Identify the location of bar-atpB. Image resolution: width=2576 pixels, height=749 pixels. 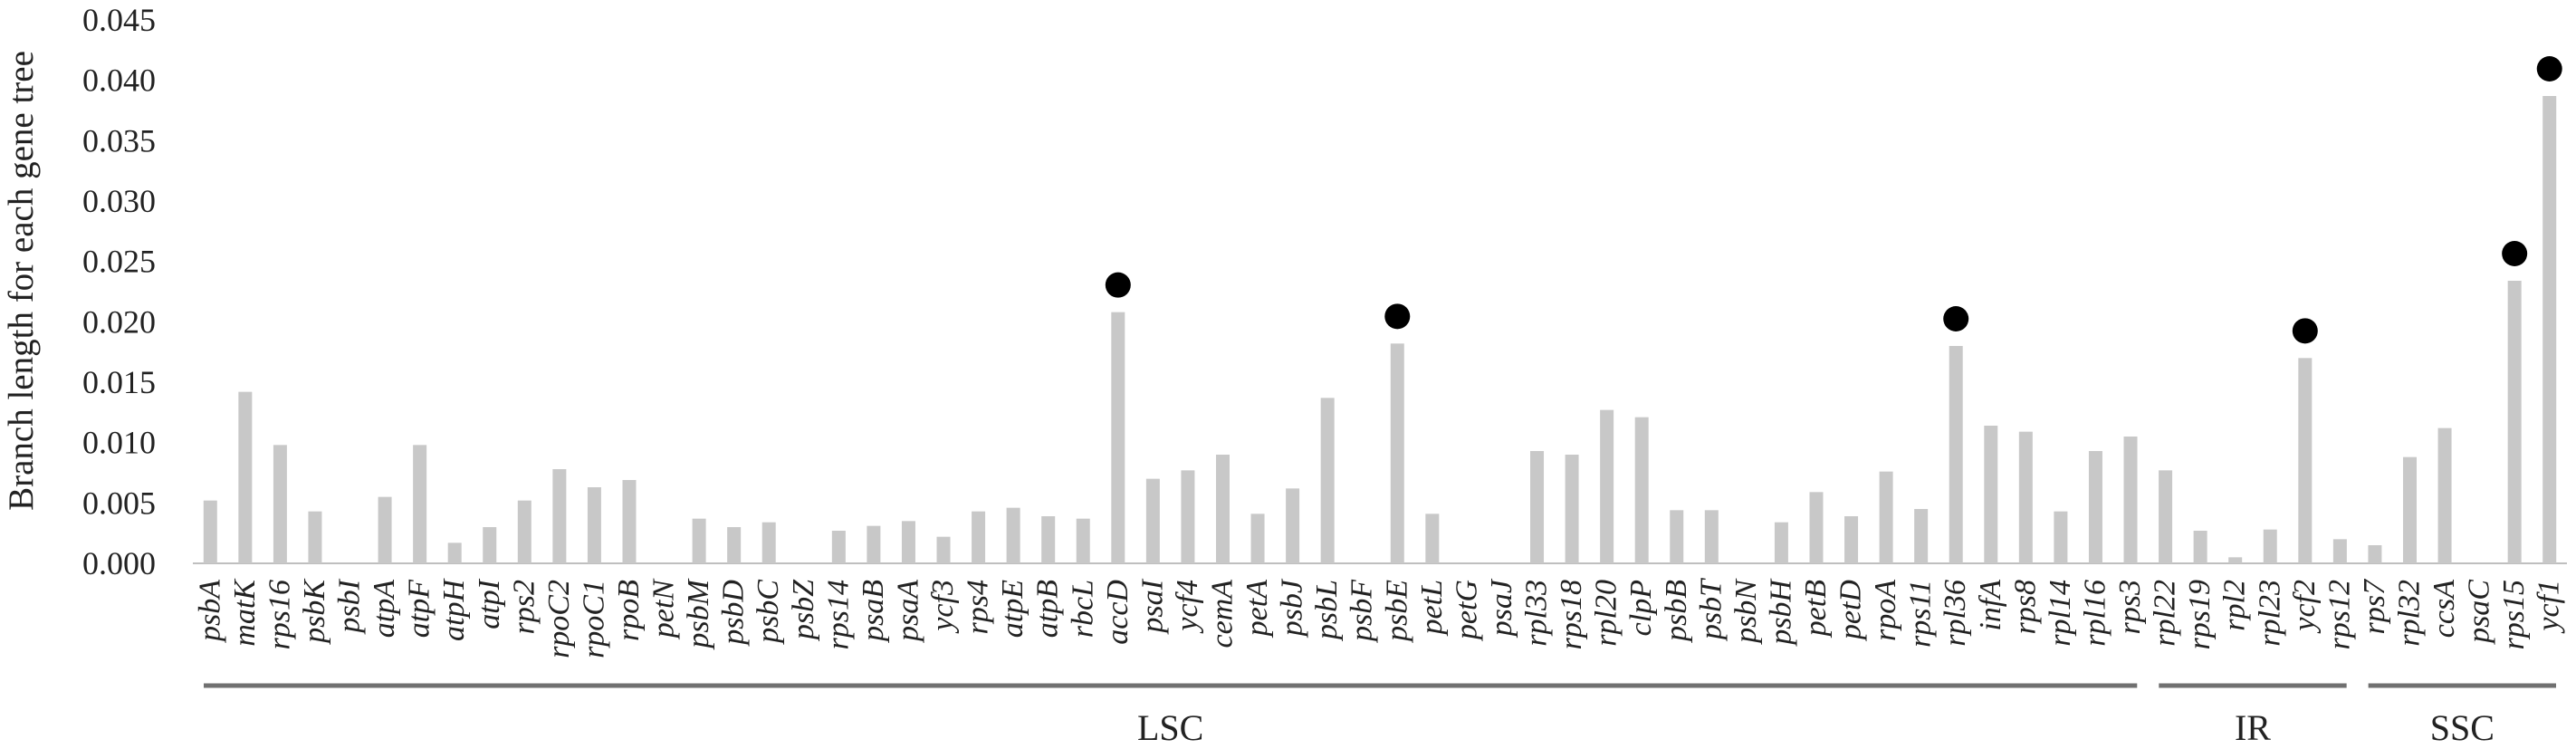
(1048, 539).